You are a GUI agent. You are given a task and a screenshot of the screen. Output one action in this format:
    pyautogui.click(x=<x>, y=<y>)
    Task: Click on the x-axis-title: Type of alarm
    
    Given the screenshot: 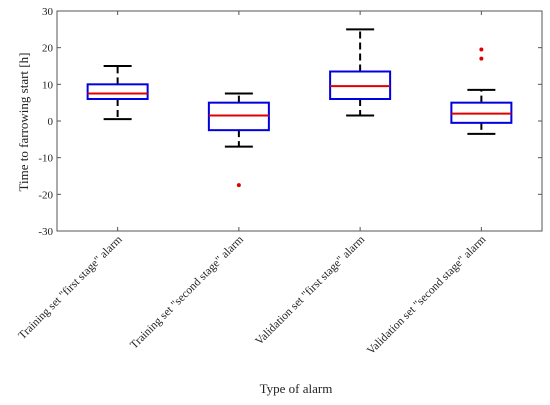 What is the action you would take?
    pyautogui.click(x=296, y=388)
    